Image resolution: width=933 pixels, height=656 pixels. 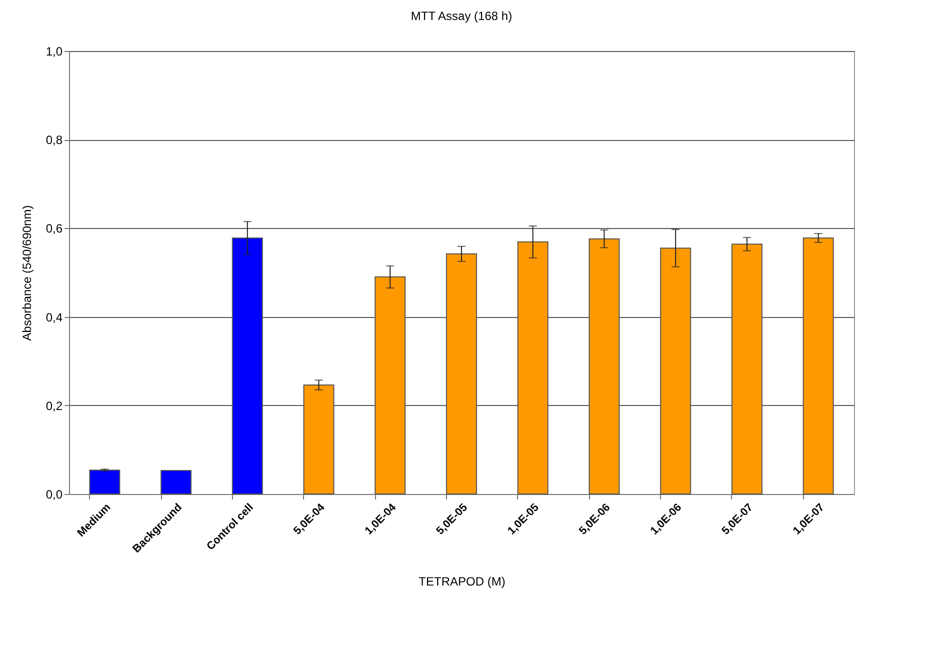 What do you see at coordinates (54, 229) in the screenshot?
I see `y-tick-label: 0,6` at bounding box center [54, 229].